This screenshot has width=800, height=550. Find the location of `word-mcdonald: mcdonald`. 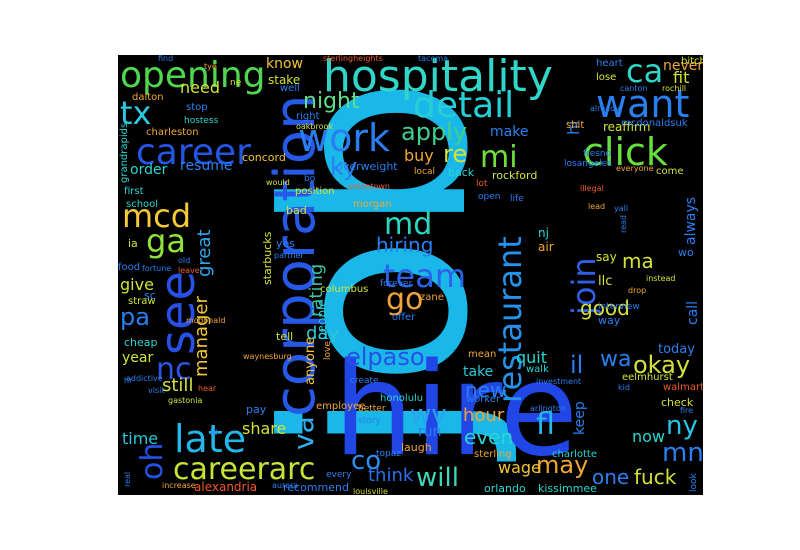

word-mcdonald: mcdonald is located at coordinates (206, 320).